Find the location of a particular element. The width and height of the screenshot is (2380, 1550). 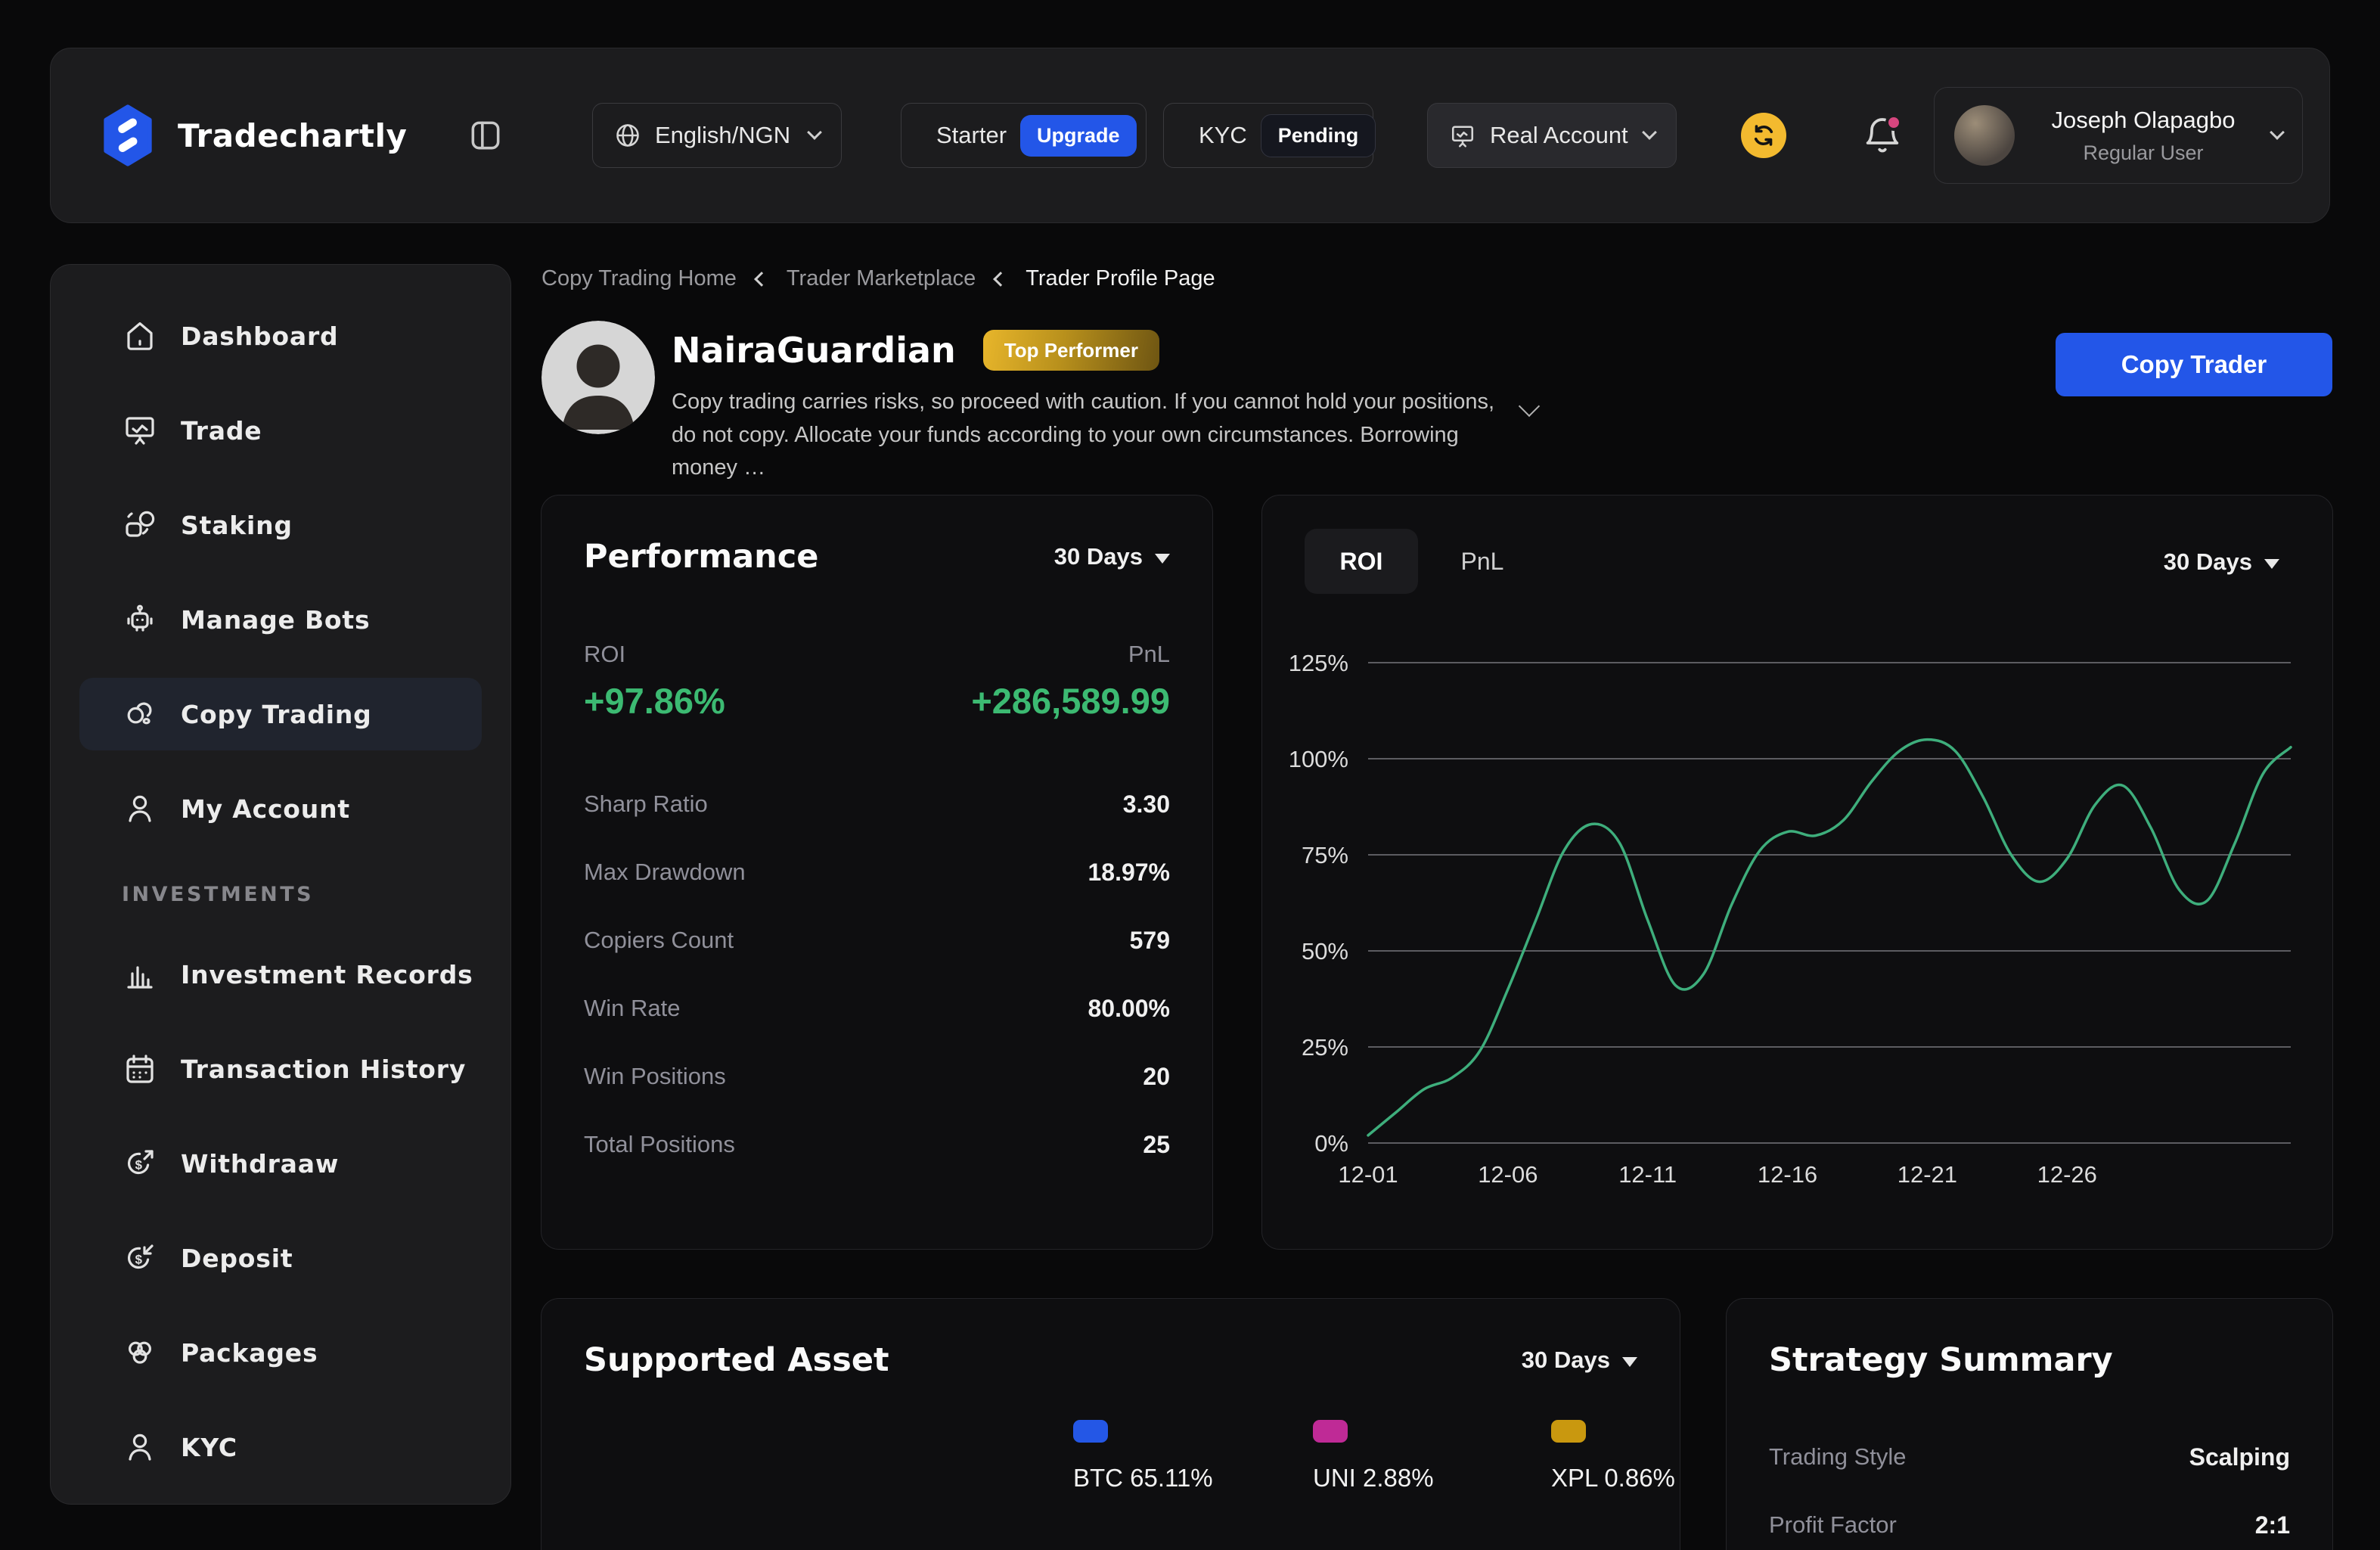

deposit-icon: $ is located at coordinates (140, 1258).